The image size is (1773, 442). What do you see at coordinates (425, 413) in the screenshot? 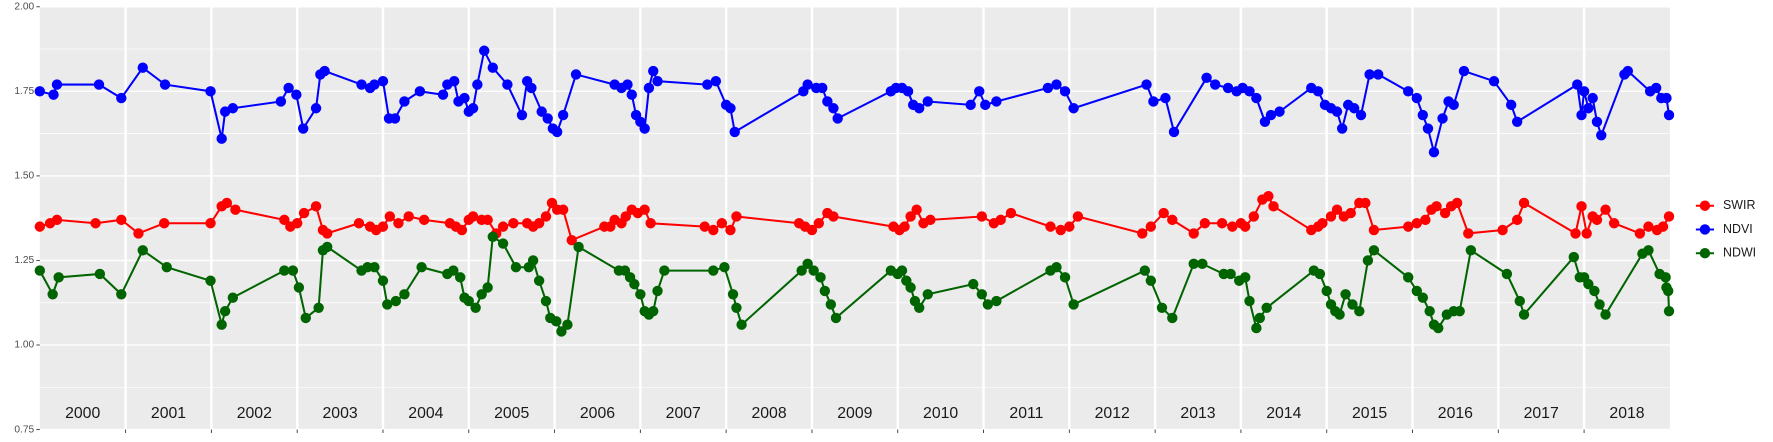
I see `year-label: 2004` at bounding box center [425, 413].